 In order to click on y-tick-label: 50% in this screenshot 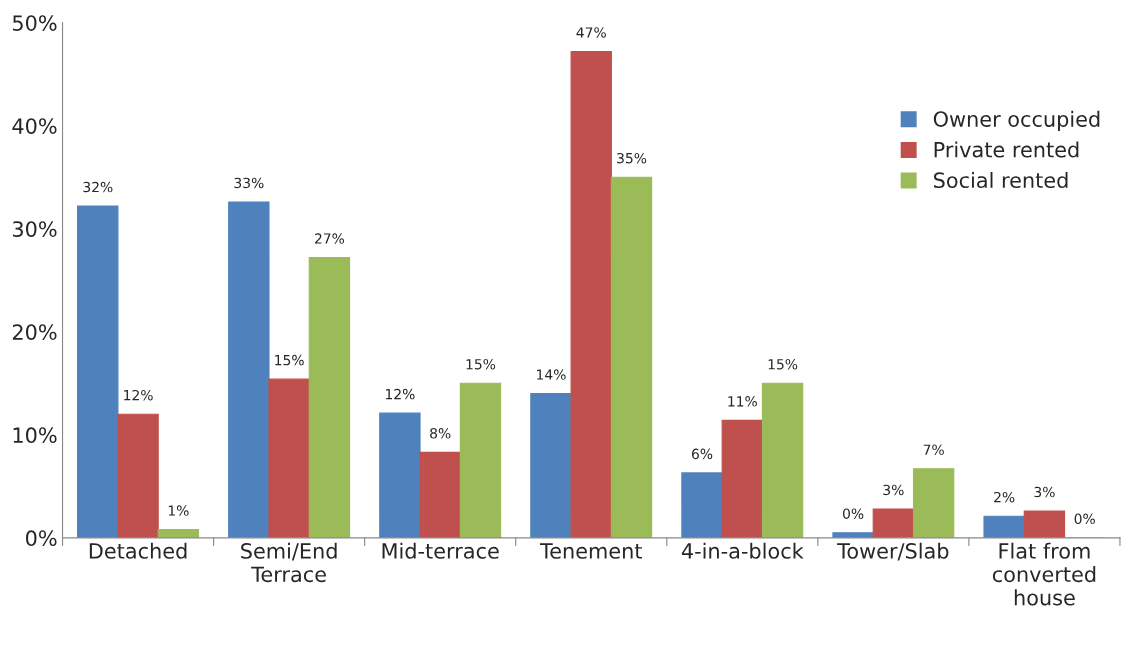, I will do `click(34, 23)`.